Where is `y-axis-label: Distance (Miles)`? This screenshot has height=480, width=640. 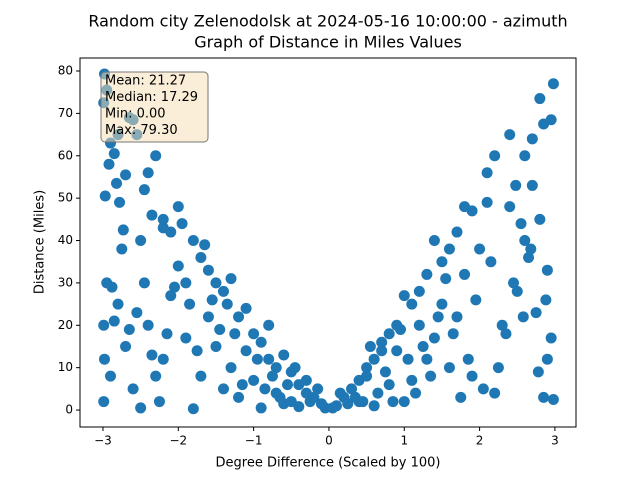
y-axis-label: Distance (Miles) is located at coordinates (40, 242).